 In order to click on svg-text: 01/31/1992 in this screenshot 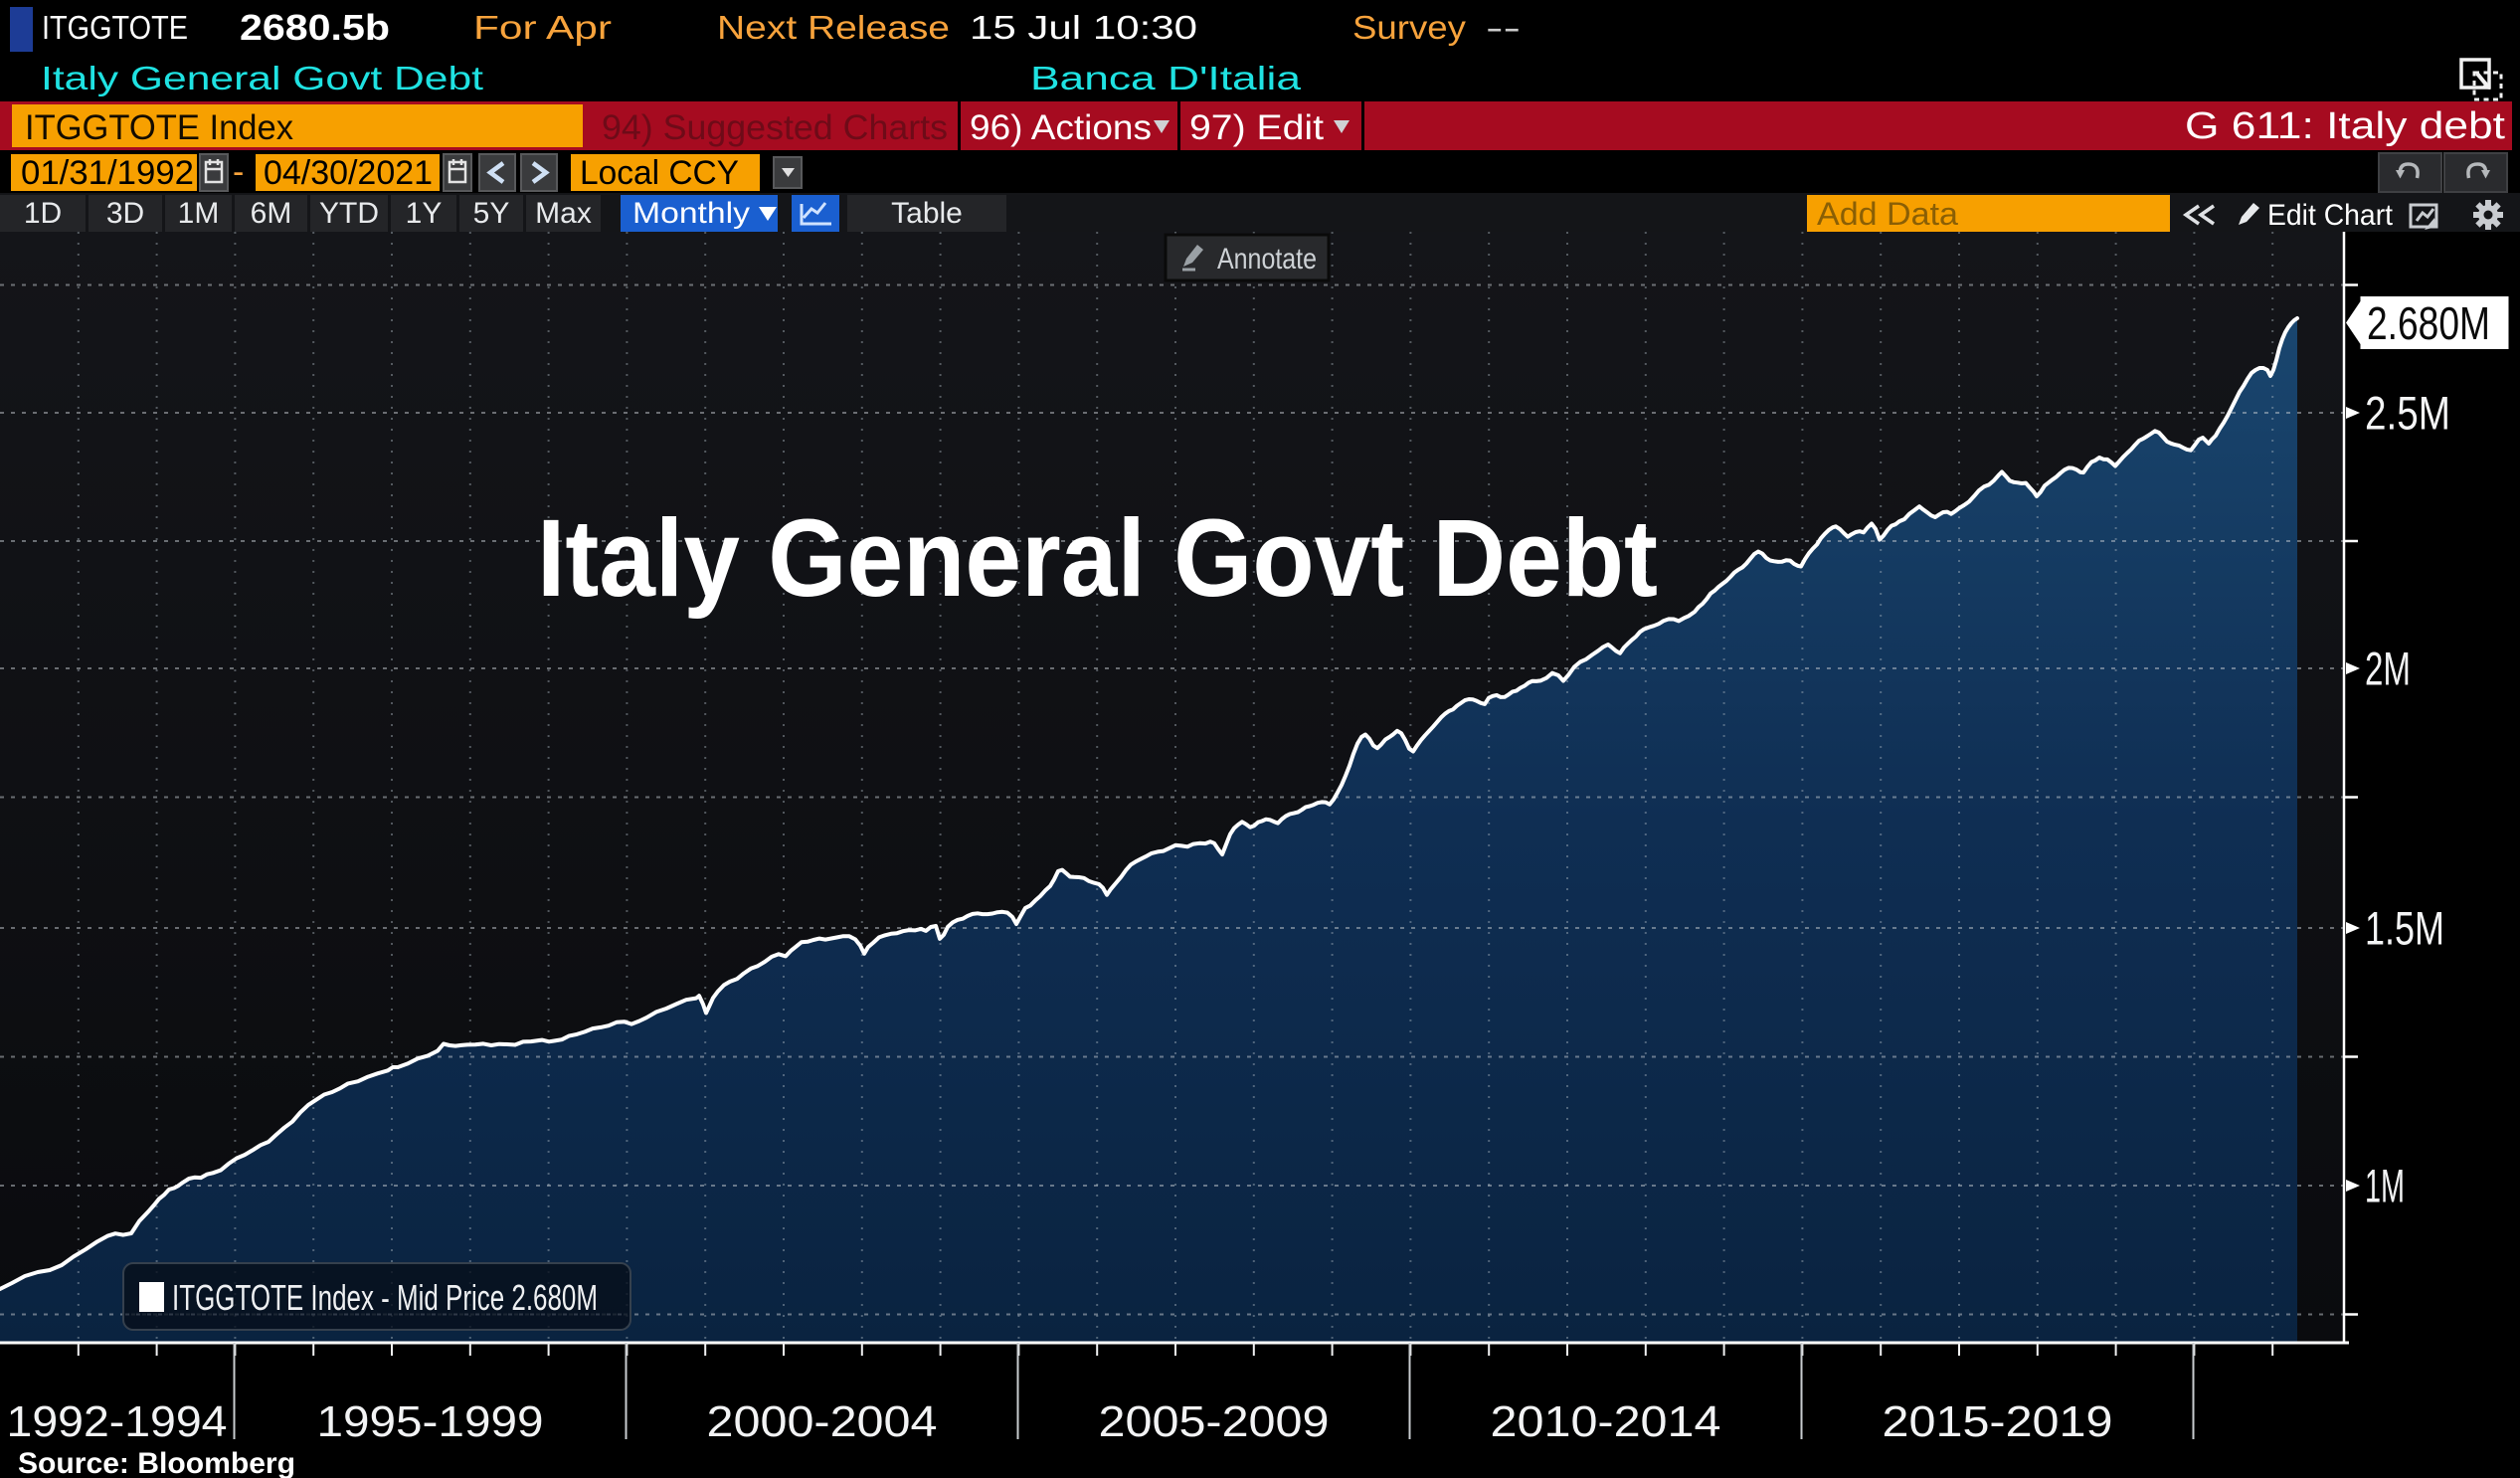, I will do `click(107, 173)`.